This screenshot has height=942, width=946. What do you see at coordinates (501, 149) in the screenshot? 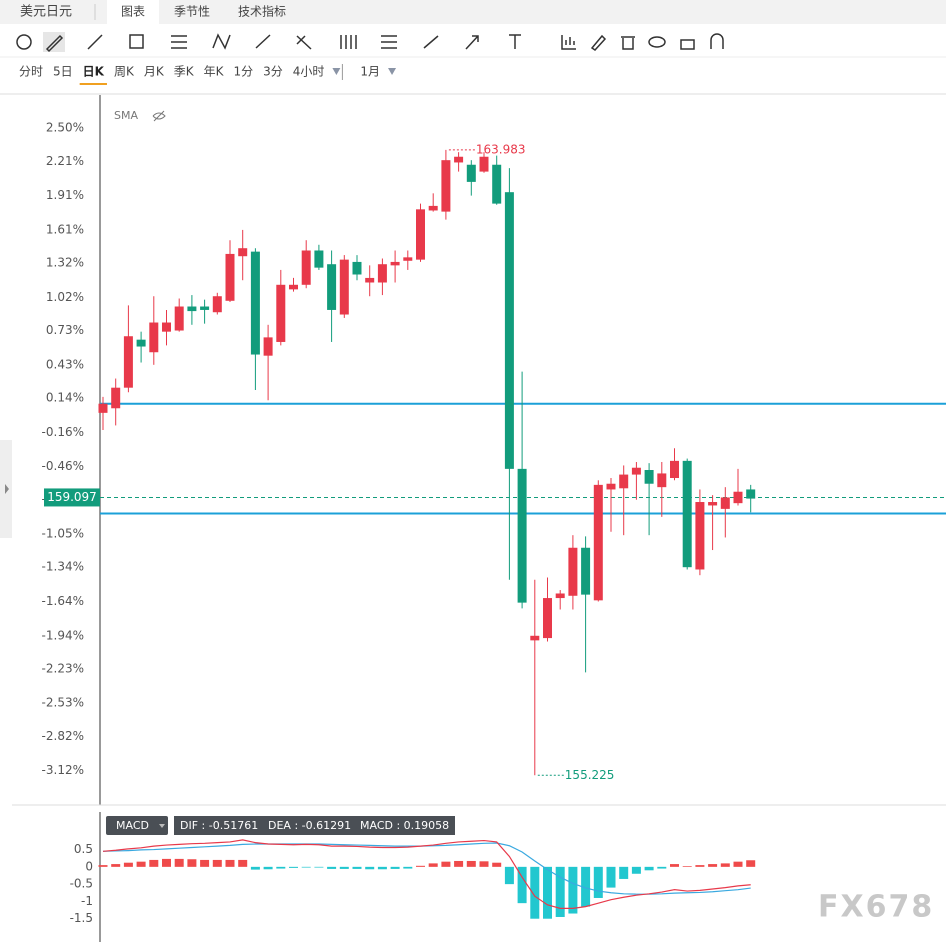
I see `max-label: 163.983` at bounding box center [501, 149].